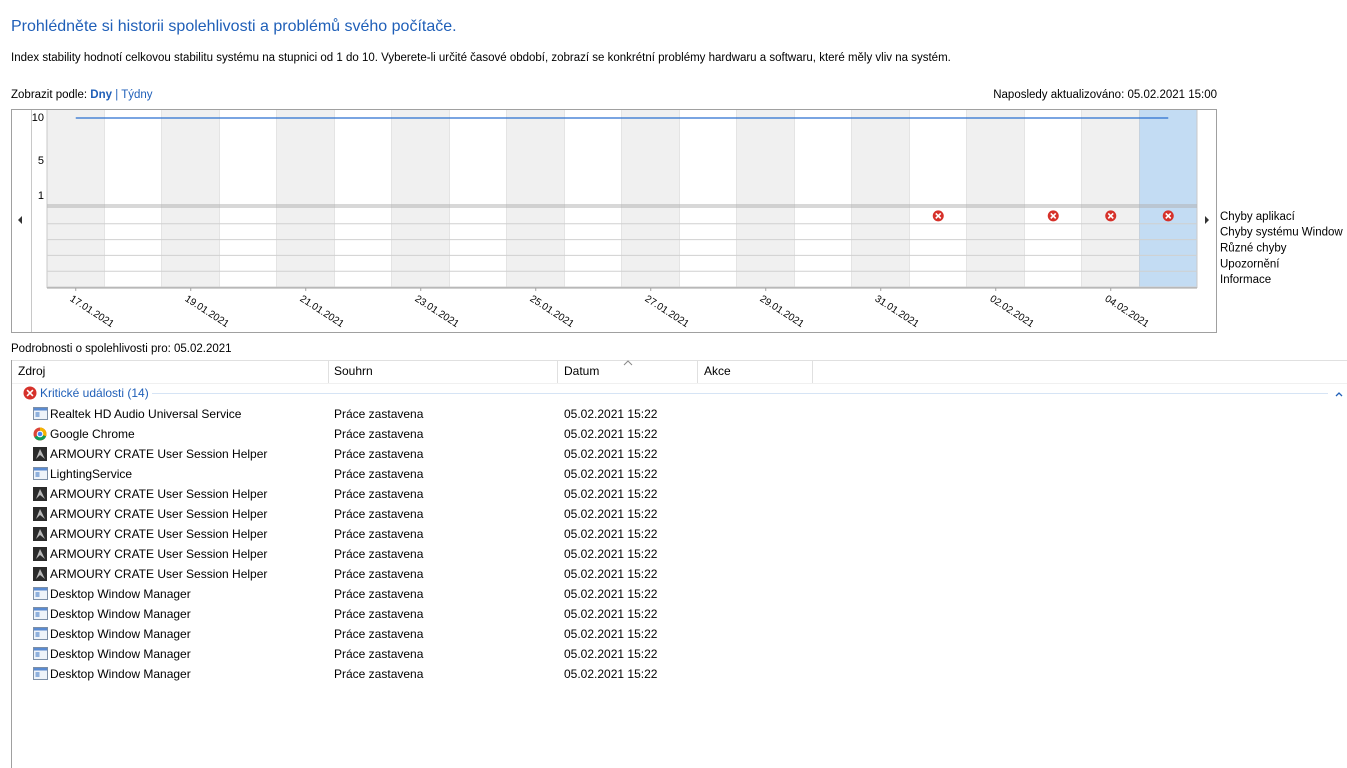 This screenshot has width=1347, height=768. Describe the element at coordinates (581, 371) in the screenshot. I see `column-header: Datum` at that location.